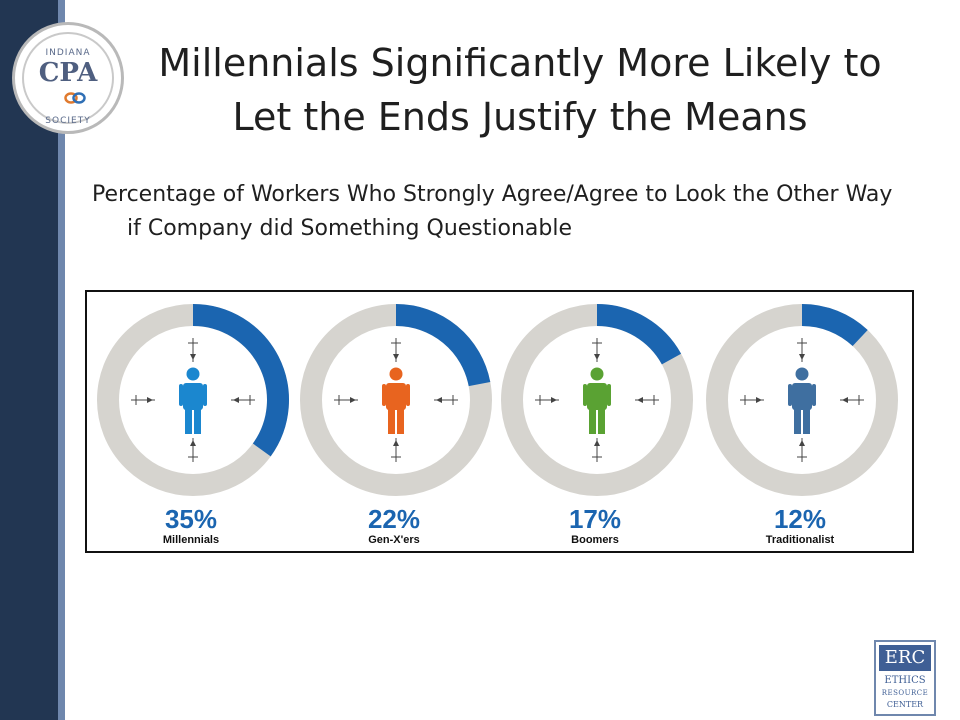 The width and height of the screenshot is (960, 720). What do you see at coordinates (75, 98) in the screenshot?
I see `logo-knot-icon` at bounding box center [75, 98].